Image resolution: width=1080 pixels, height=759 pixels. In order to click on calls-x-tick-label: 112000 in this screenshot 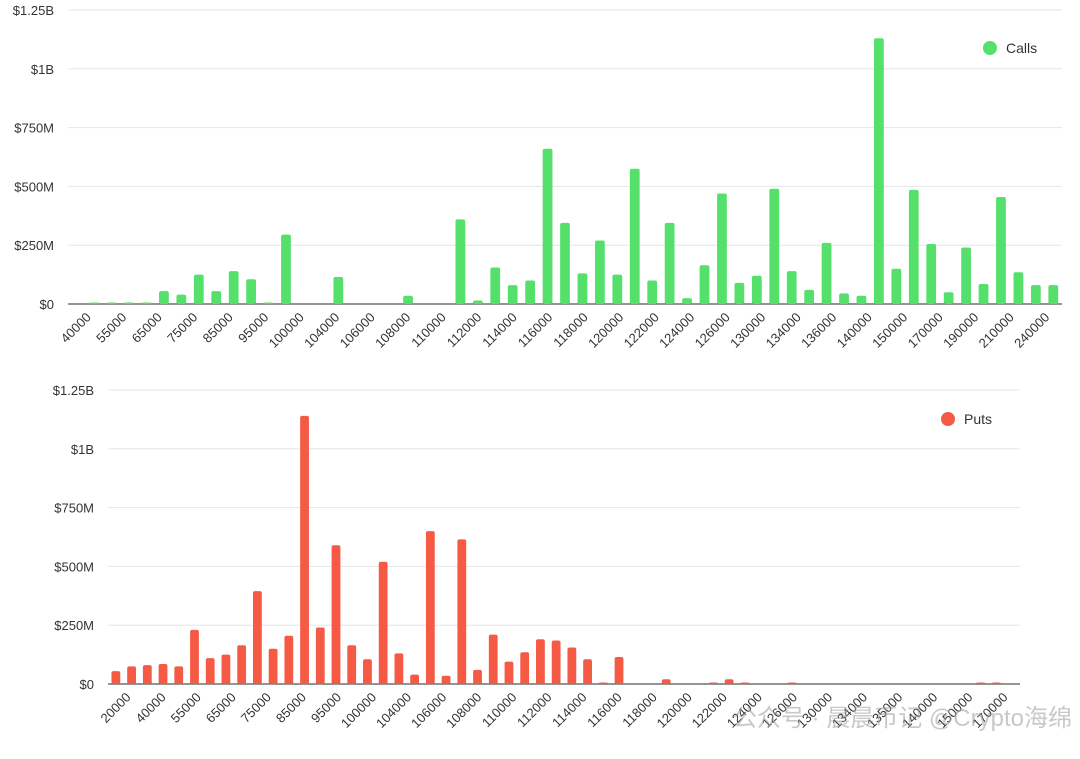, I will do `click(464, 330)`.